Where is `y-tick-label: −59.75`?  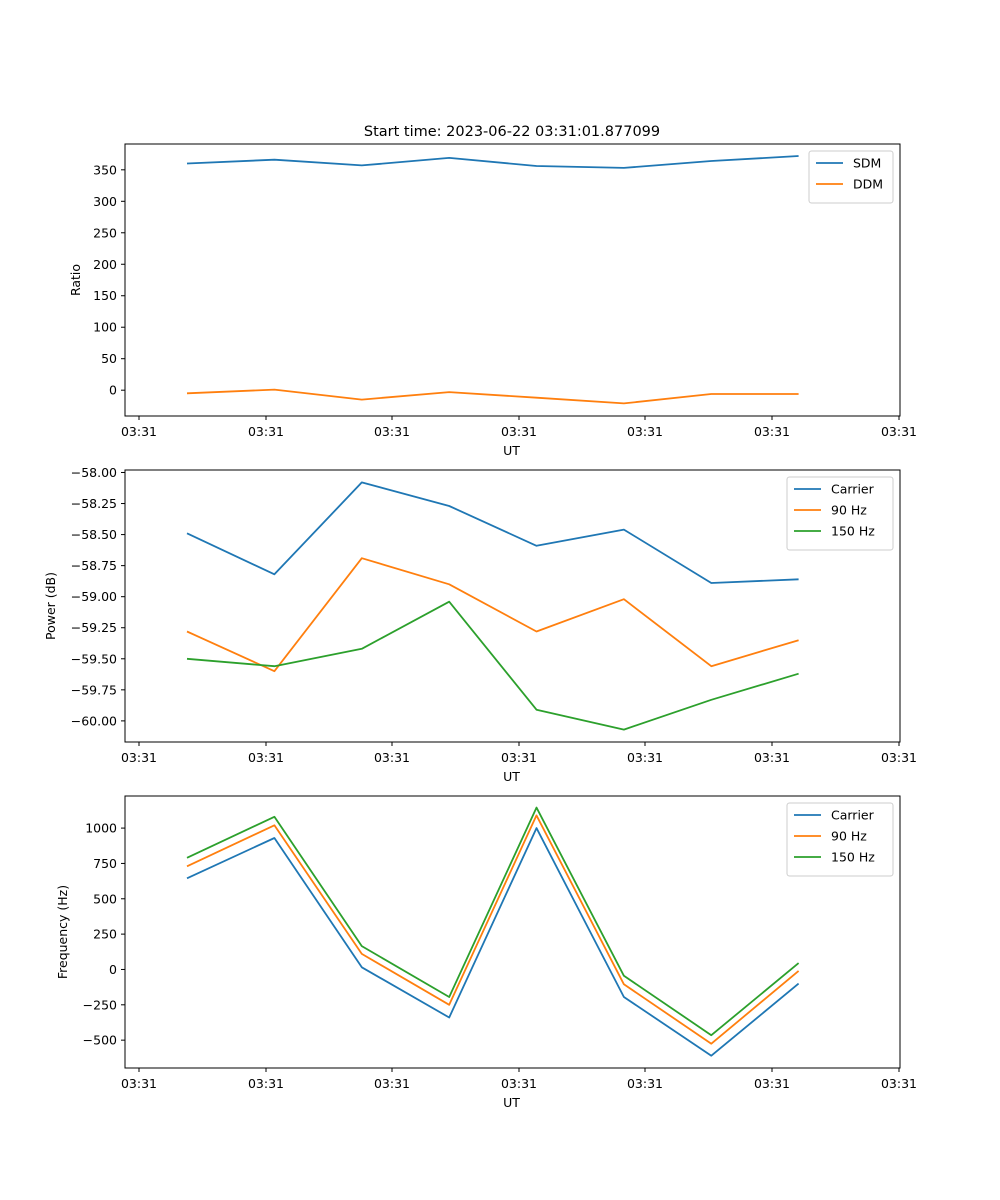
y-tick-label: −59.75 is located at coordinates (94, 689).